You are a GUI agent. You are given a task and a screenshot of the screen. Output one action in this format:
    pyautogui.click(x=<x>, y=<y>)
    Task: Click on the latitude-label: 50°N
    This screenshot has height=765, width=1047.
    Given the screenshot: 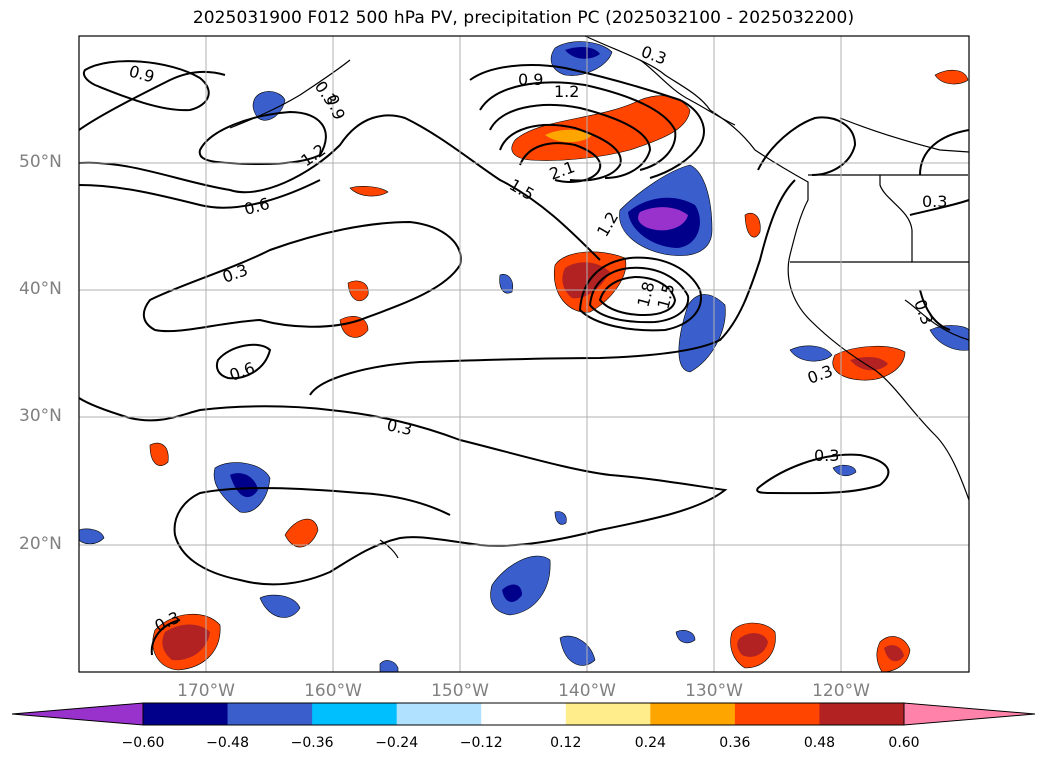 What is the action you would take?
    pyautogui.click(x=40, y=162)
    